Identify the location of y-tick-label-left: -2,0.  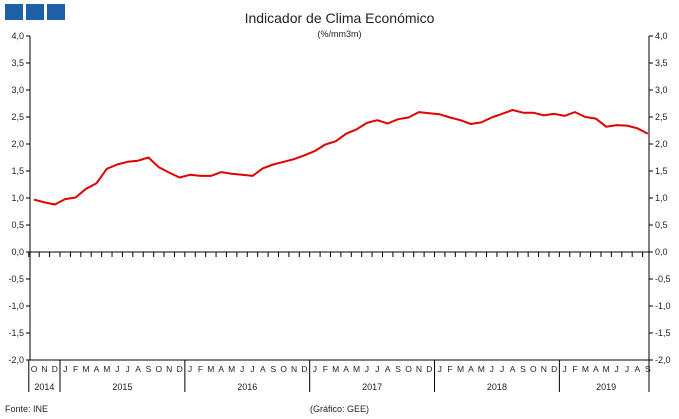
(16, 360).